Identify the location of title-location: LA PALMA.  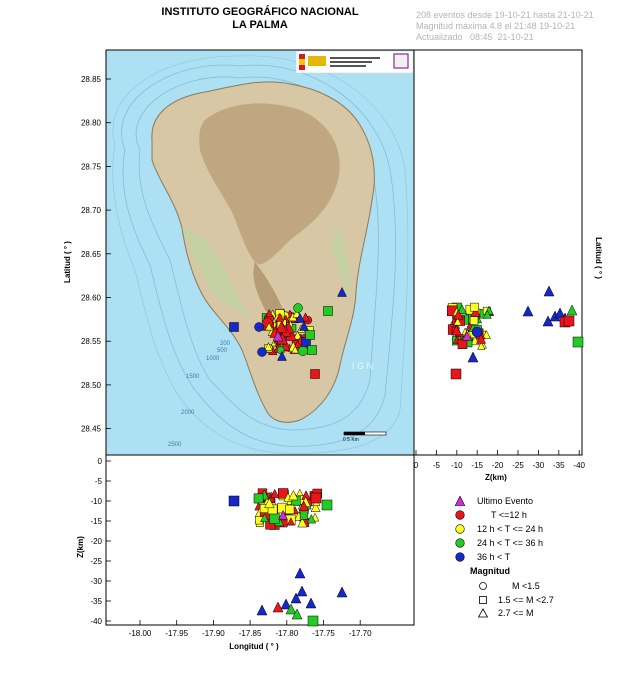
(260, 25).